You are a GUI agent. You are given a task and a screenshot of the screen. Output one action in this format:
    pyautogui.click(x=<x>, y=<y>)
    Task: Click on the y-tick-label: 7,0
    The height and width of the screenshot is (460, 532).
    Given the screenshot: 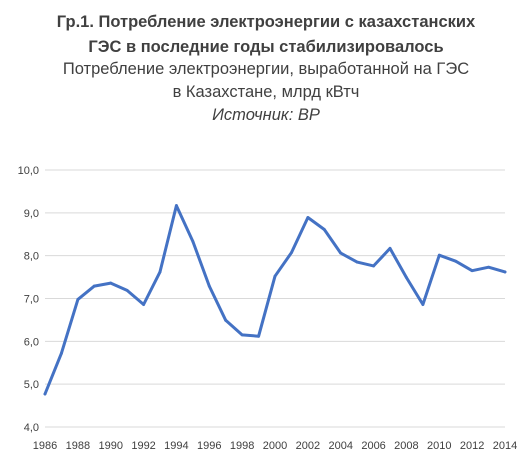 What is the action you would take?
    pyautogui.click(x=31, y=300)
    